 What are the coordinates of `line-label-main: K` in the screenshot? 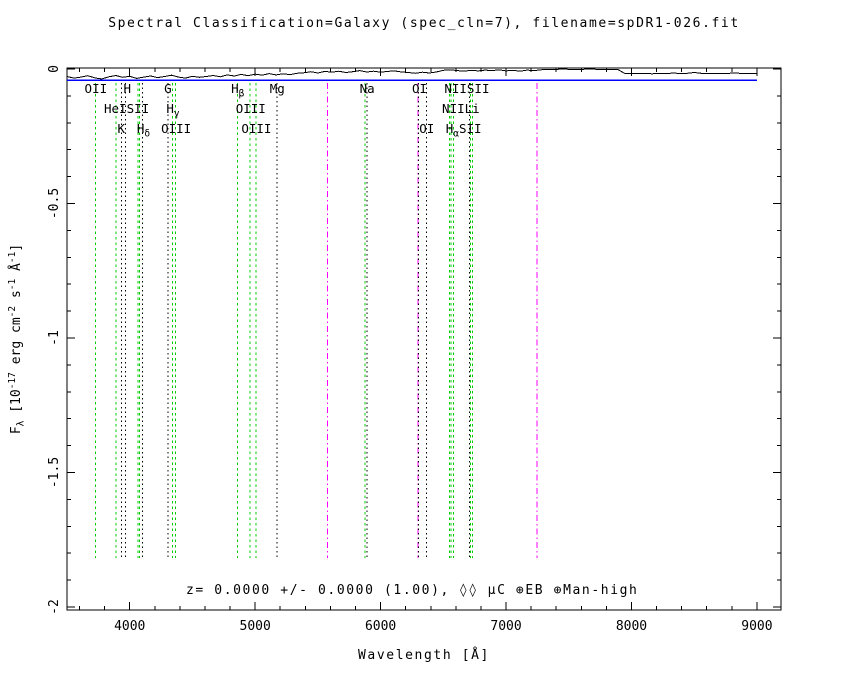 It's located at (122, 128).